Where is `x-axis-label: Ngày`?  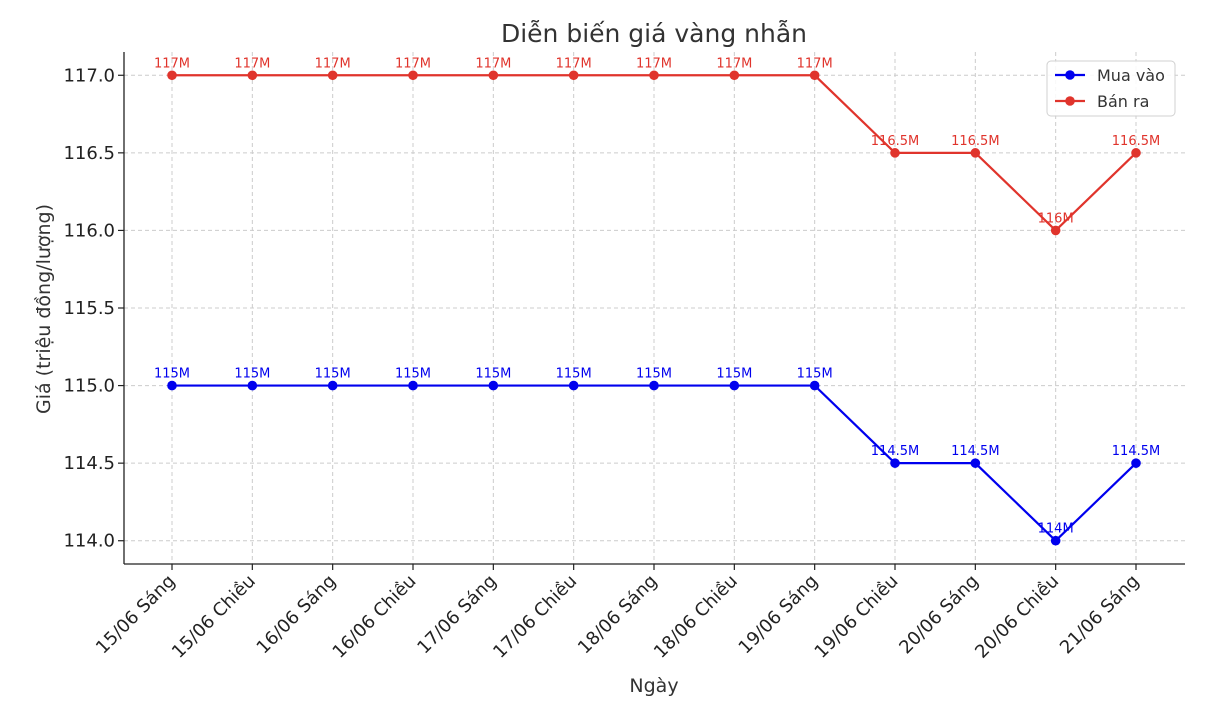
x-axis-label: Ngày is located at coordinates (653, 686).